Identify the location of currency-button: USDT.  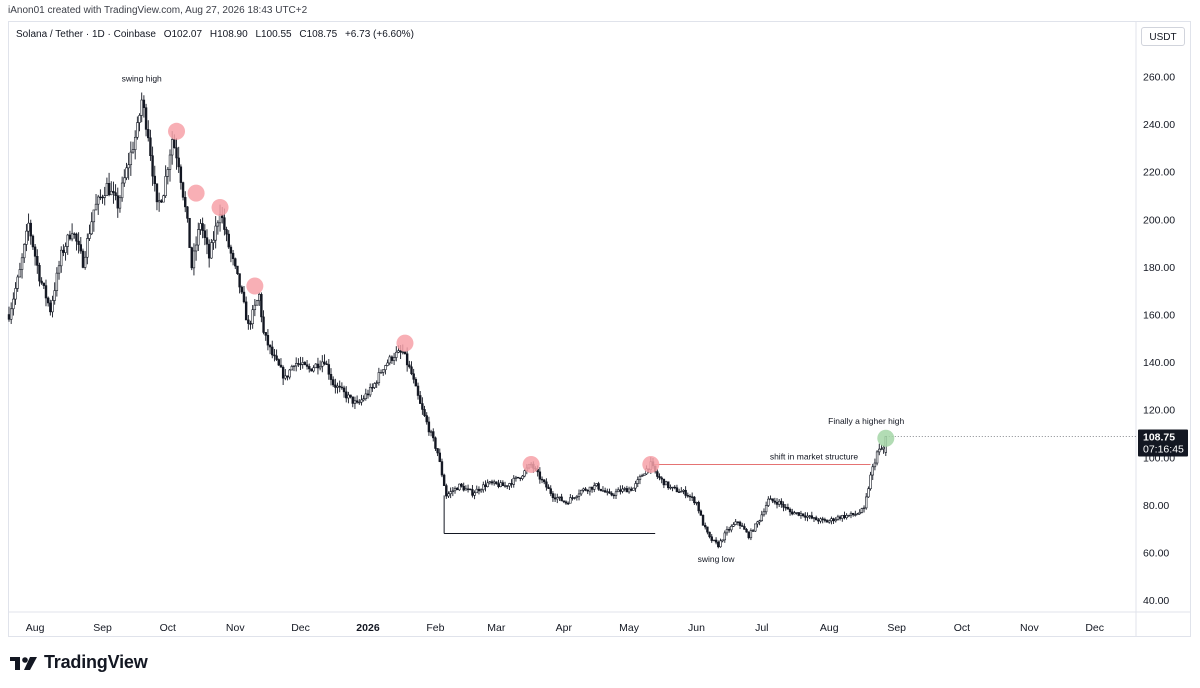
(1163, 36).